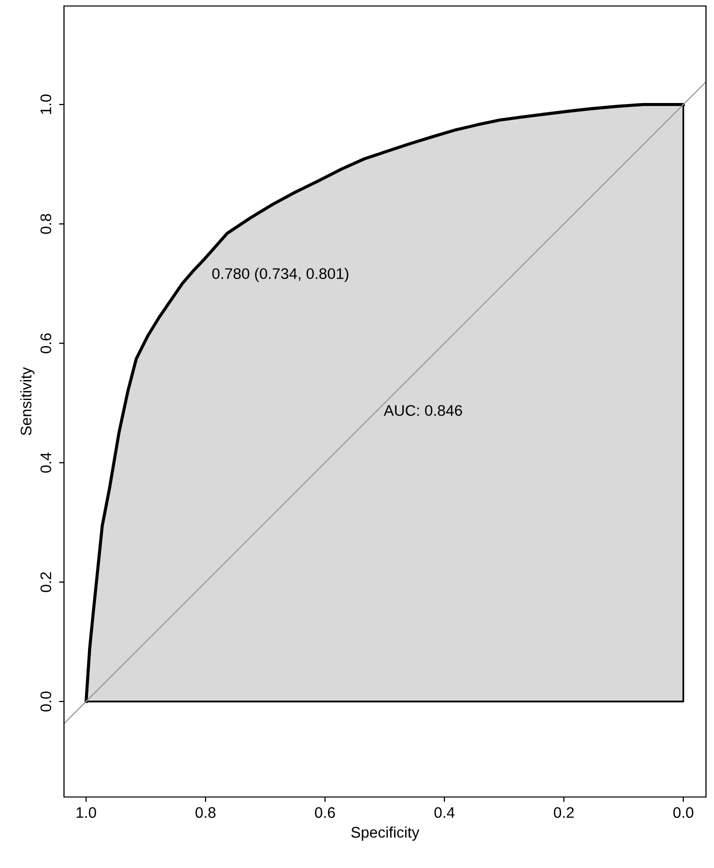 The width and height of the screenshot is (714, 868). What do you see at coordinates (444, 812) in the screenshot?
I see `x-tick-label: 0.4` at bounding box center [444, 812].